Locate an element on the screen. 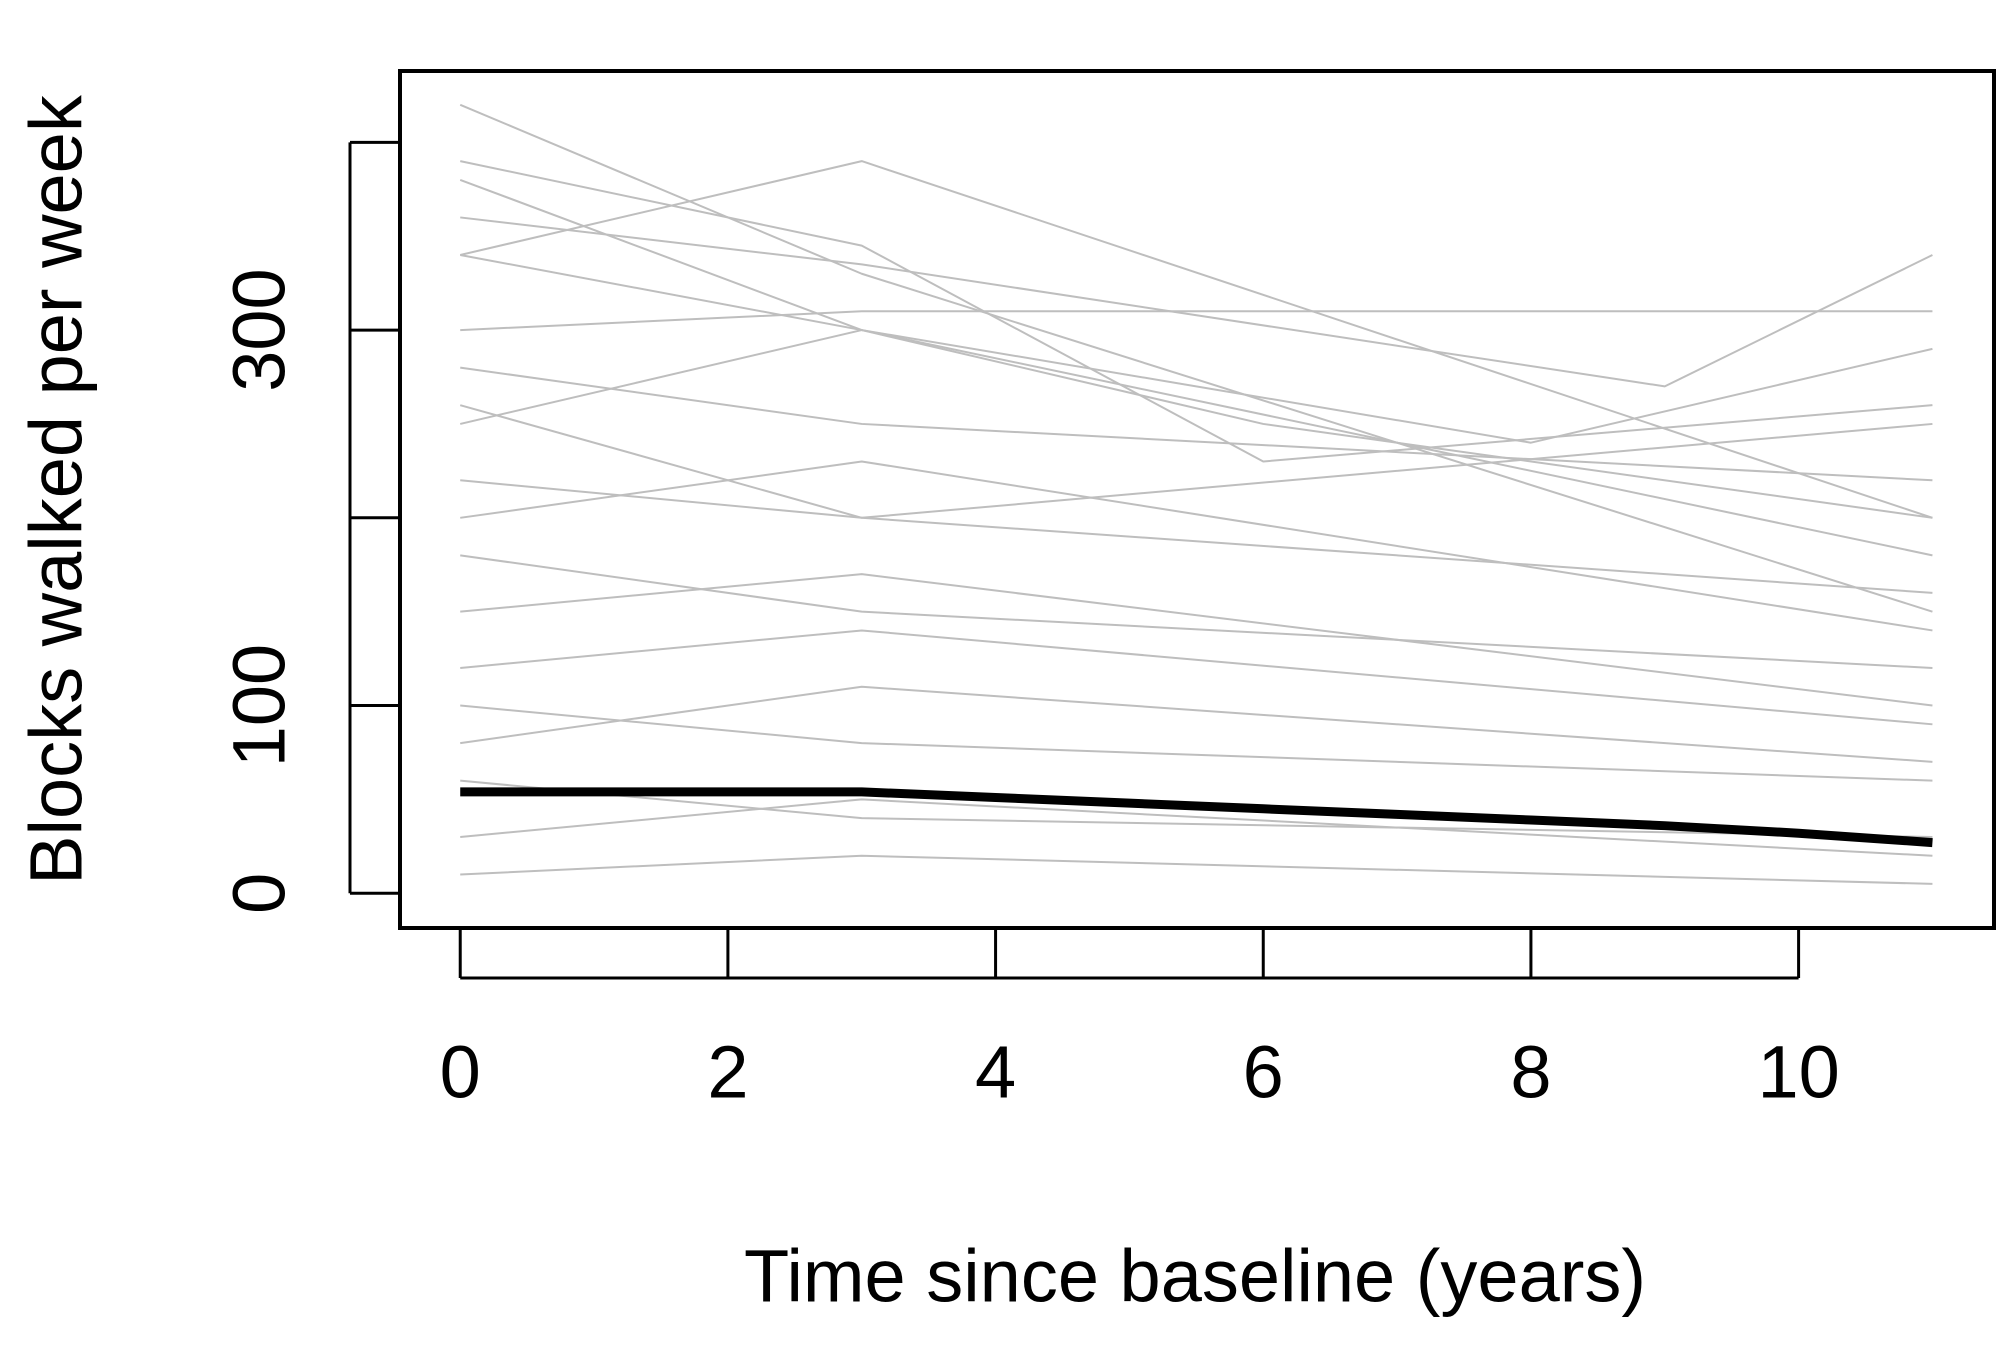  y-tick-label: 100 is located at coordinates (259, 705).